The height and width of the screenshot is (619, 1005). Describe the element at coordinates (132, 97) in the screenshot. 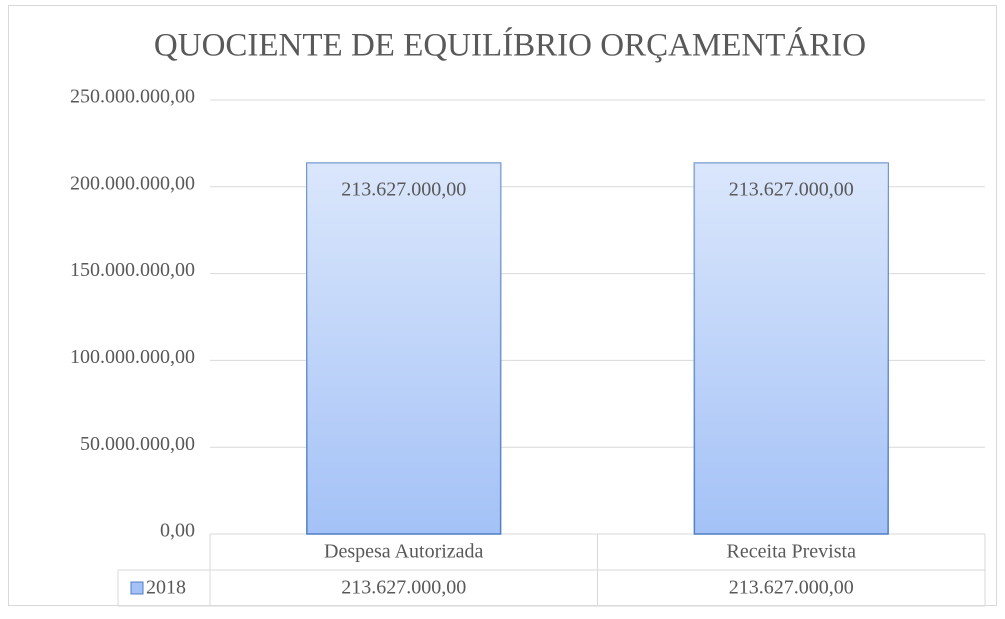

I see `y-tick-label: 250.000.000,00` at that location.